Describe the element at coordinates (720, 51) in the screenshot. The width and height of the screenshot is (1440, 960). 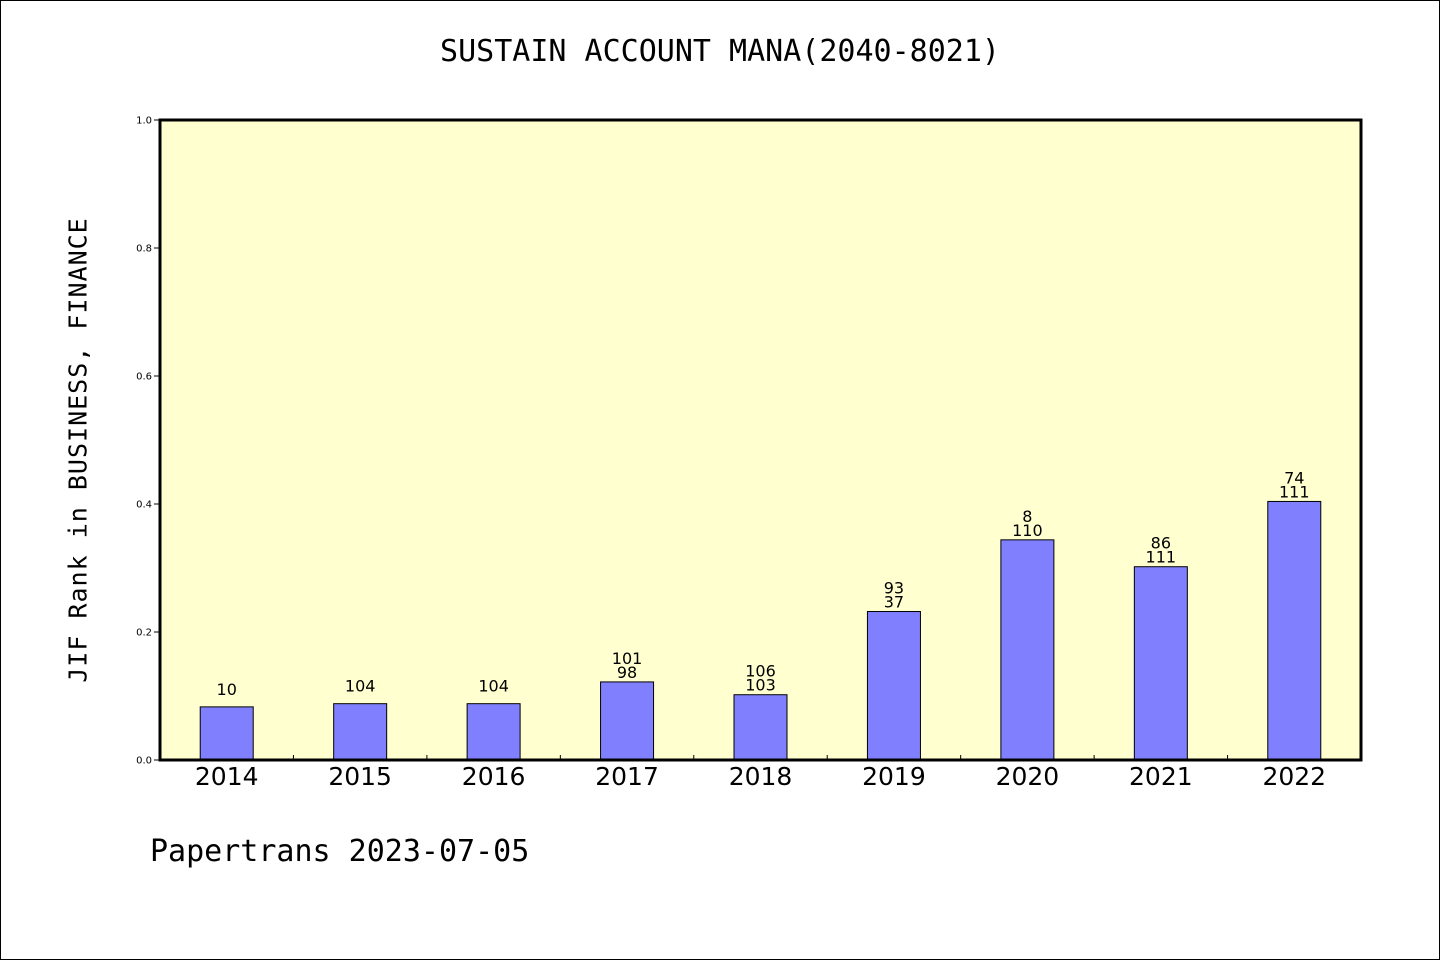
I see `chart-title: SUSTAIN ACCOUNT MANA(2040-8021)` at that location.